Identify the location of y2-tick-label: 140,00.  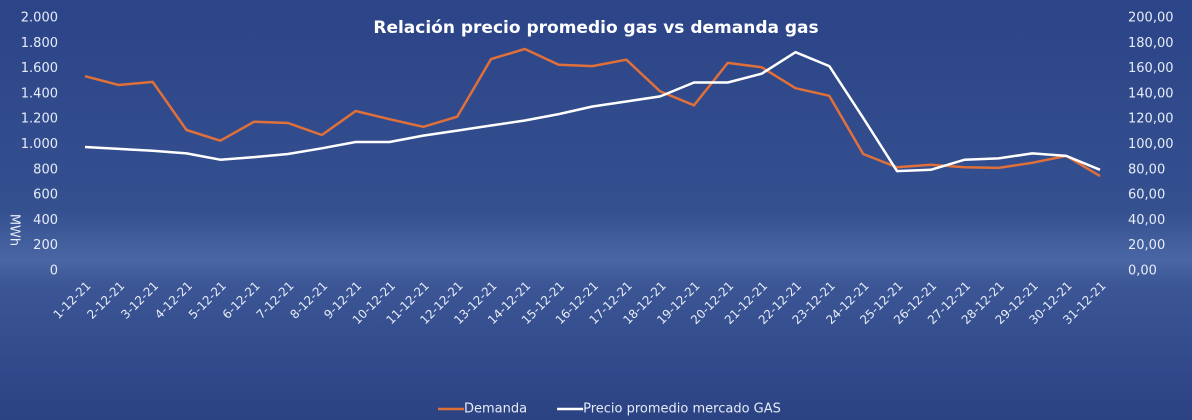
(1151, 93).